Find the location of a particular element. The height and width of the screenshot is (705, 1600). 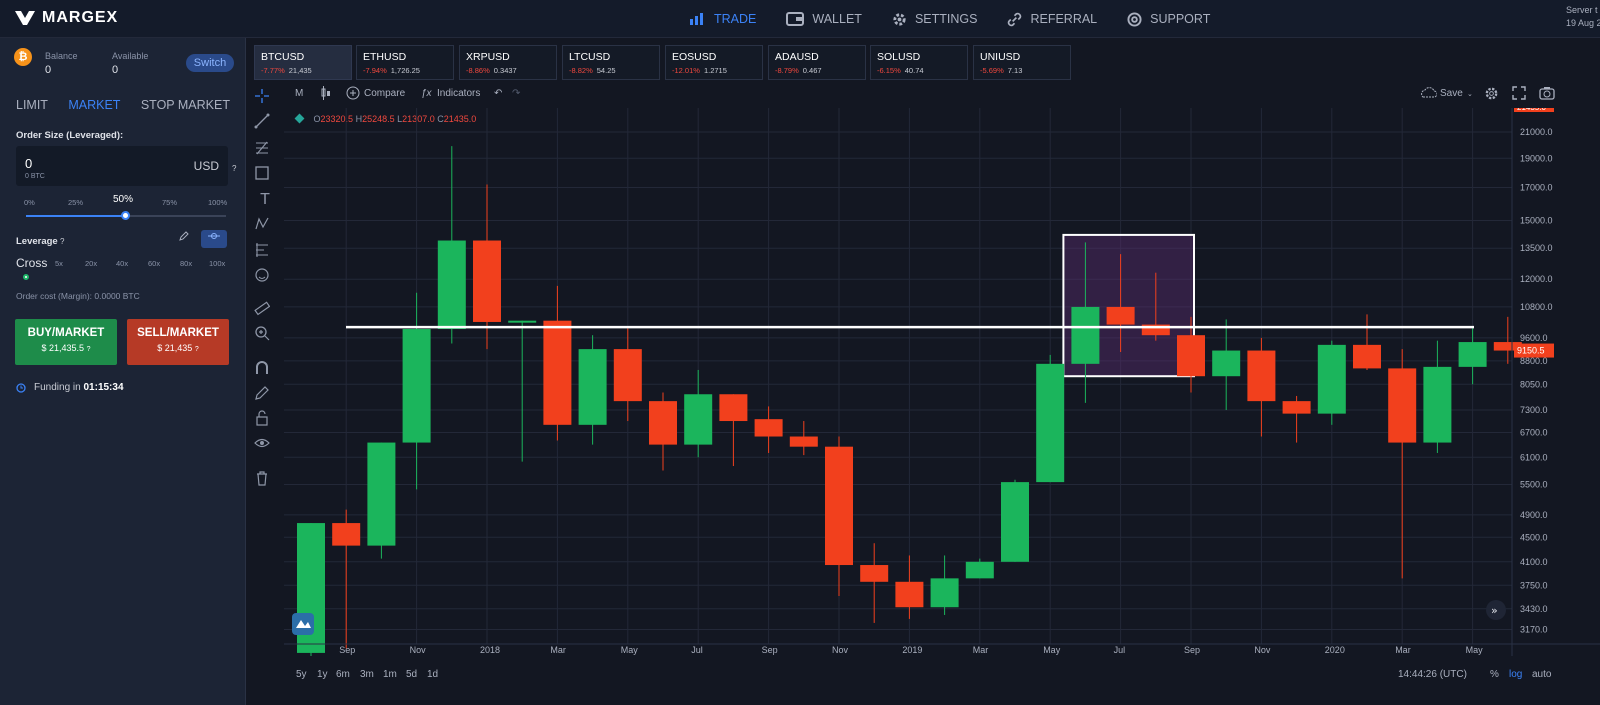

nav-referral: REFERRAL is located at coordinates (1052, 19).